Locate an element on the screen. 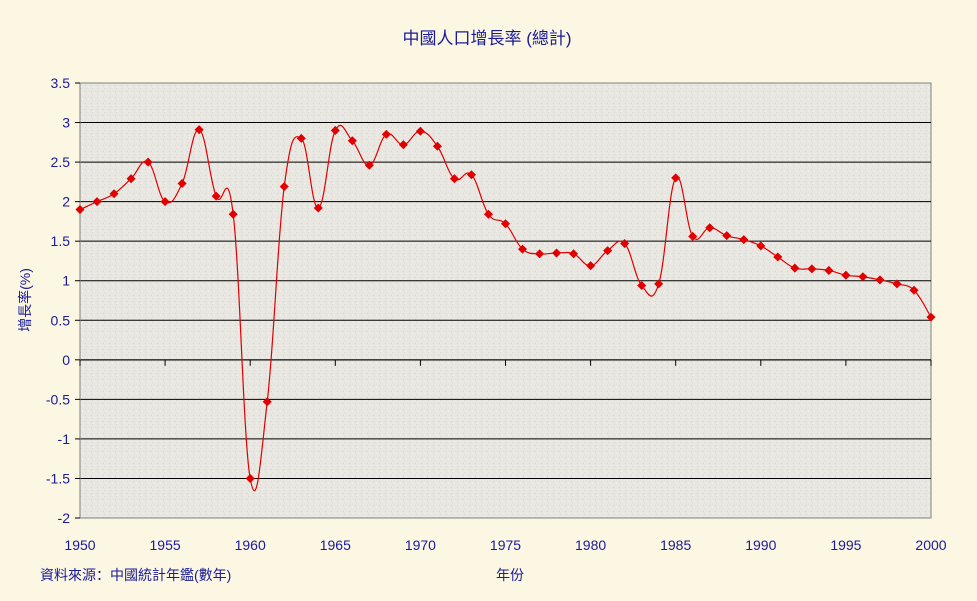 The width and height of the screenshot is (977, 601). y-axis-title: 增長率(%) is located at coordinates (25, 300).